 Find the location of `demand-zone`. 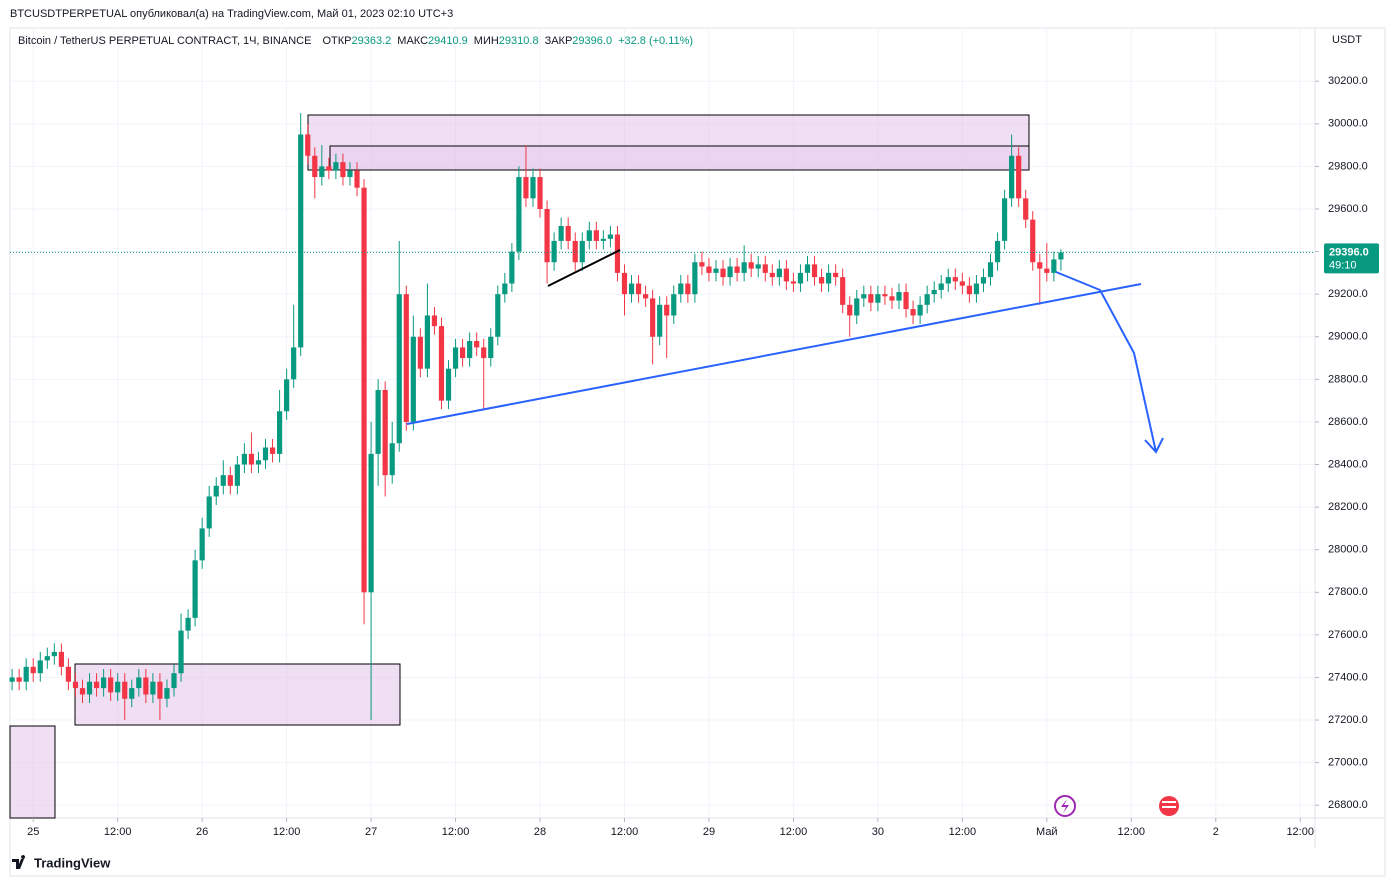

demand-zone is located at coordinates (237, 694).